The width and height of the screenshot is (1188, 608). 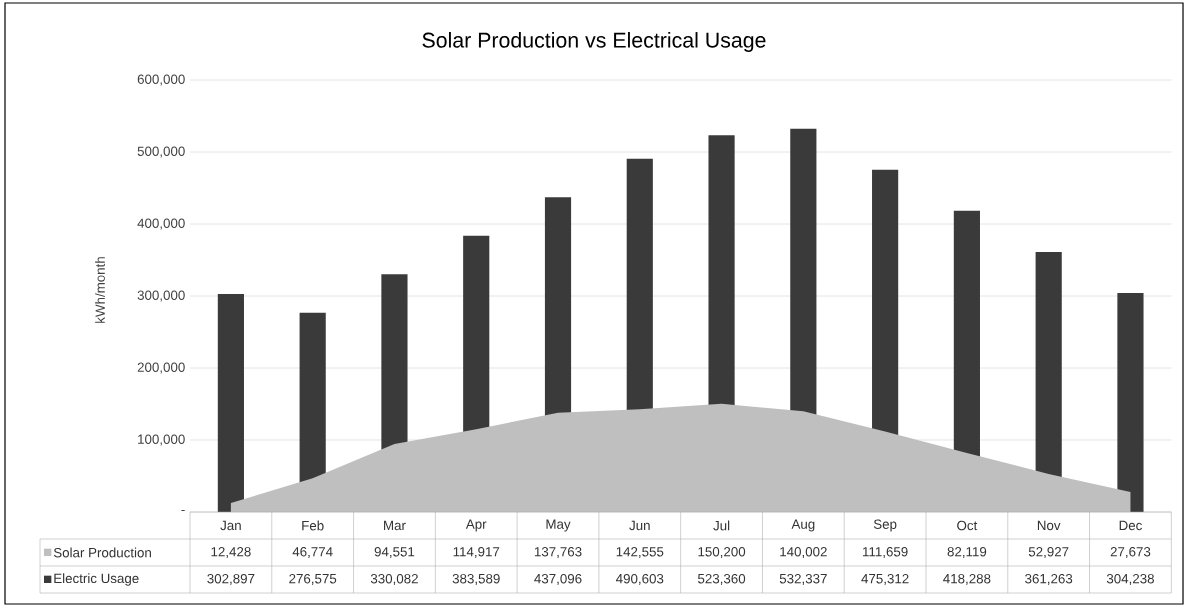 What do you see at coordinates (885, 579) in the screenshot?
I see `data-label: 475,312` at bounding box center [885, 579].